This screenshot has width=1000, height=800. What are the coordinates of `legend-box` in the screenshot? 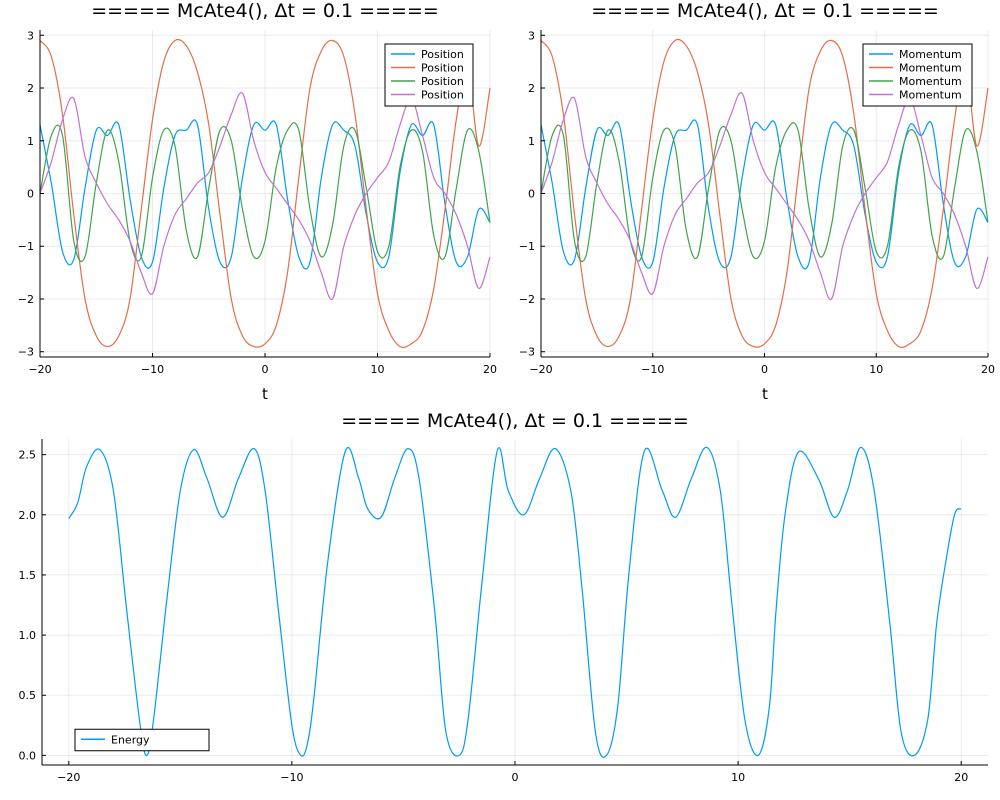 It's located at (142, 740).